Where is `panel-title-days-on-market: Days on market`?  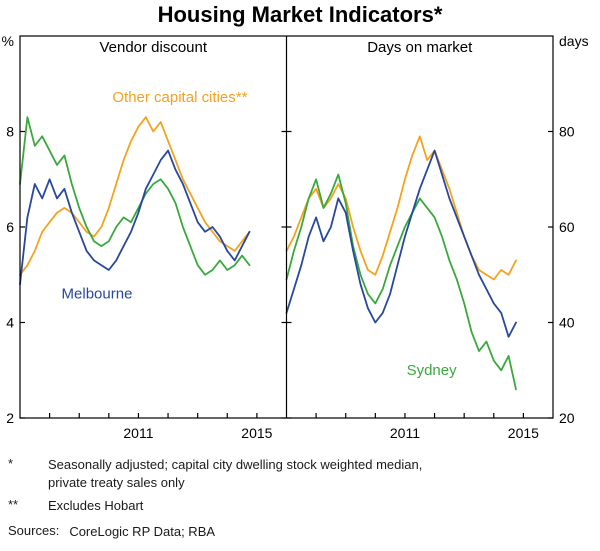 panel-title-days-on-market: Days on market is located at coordinates (420, 47).